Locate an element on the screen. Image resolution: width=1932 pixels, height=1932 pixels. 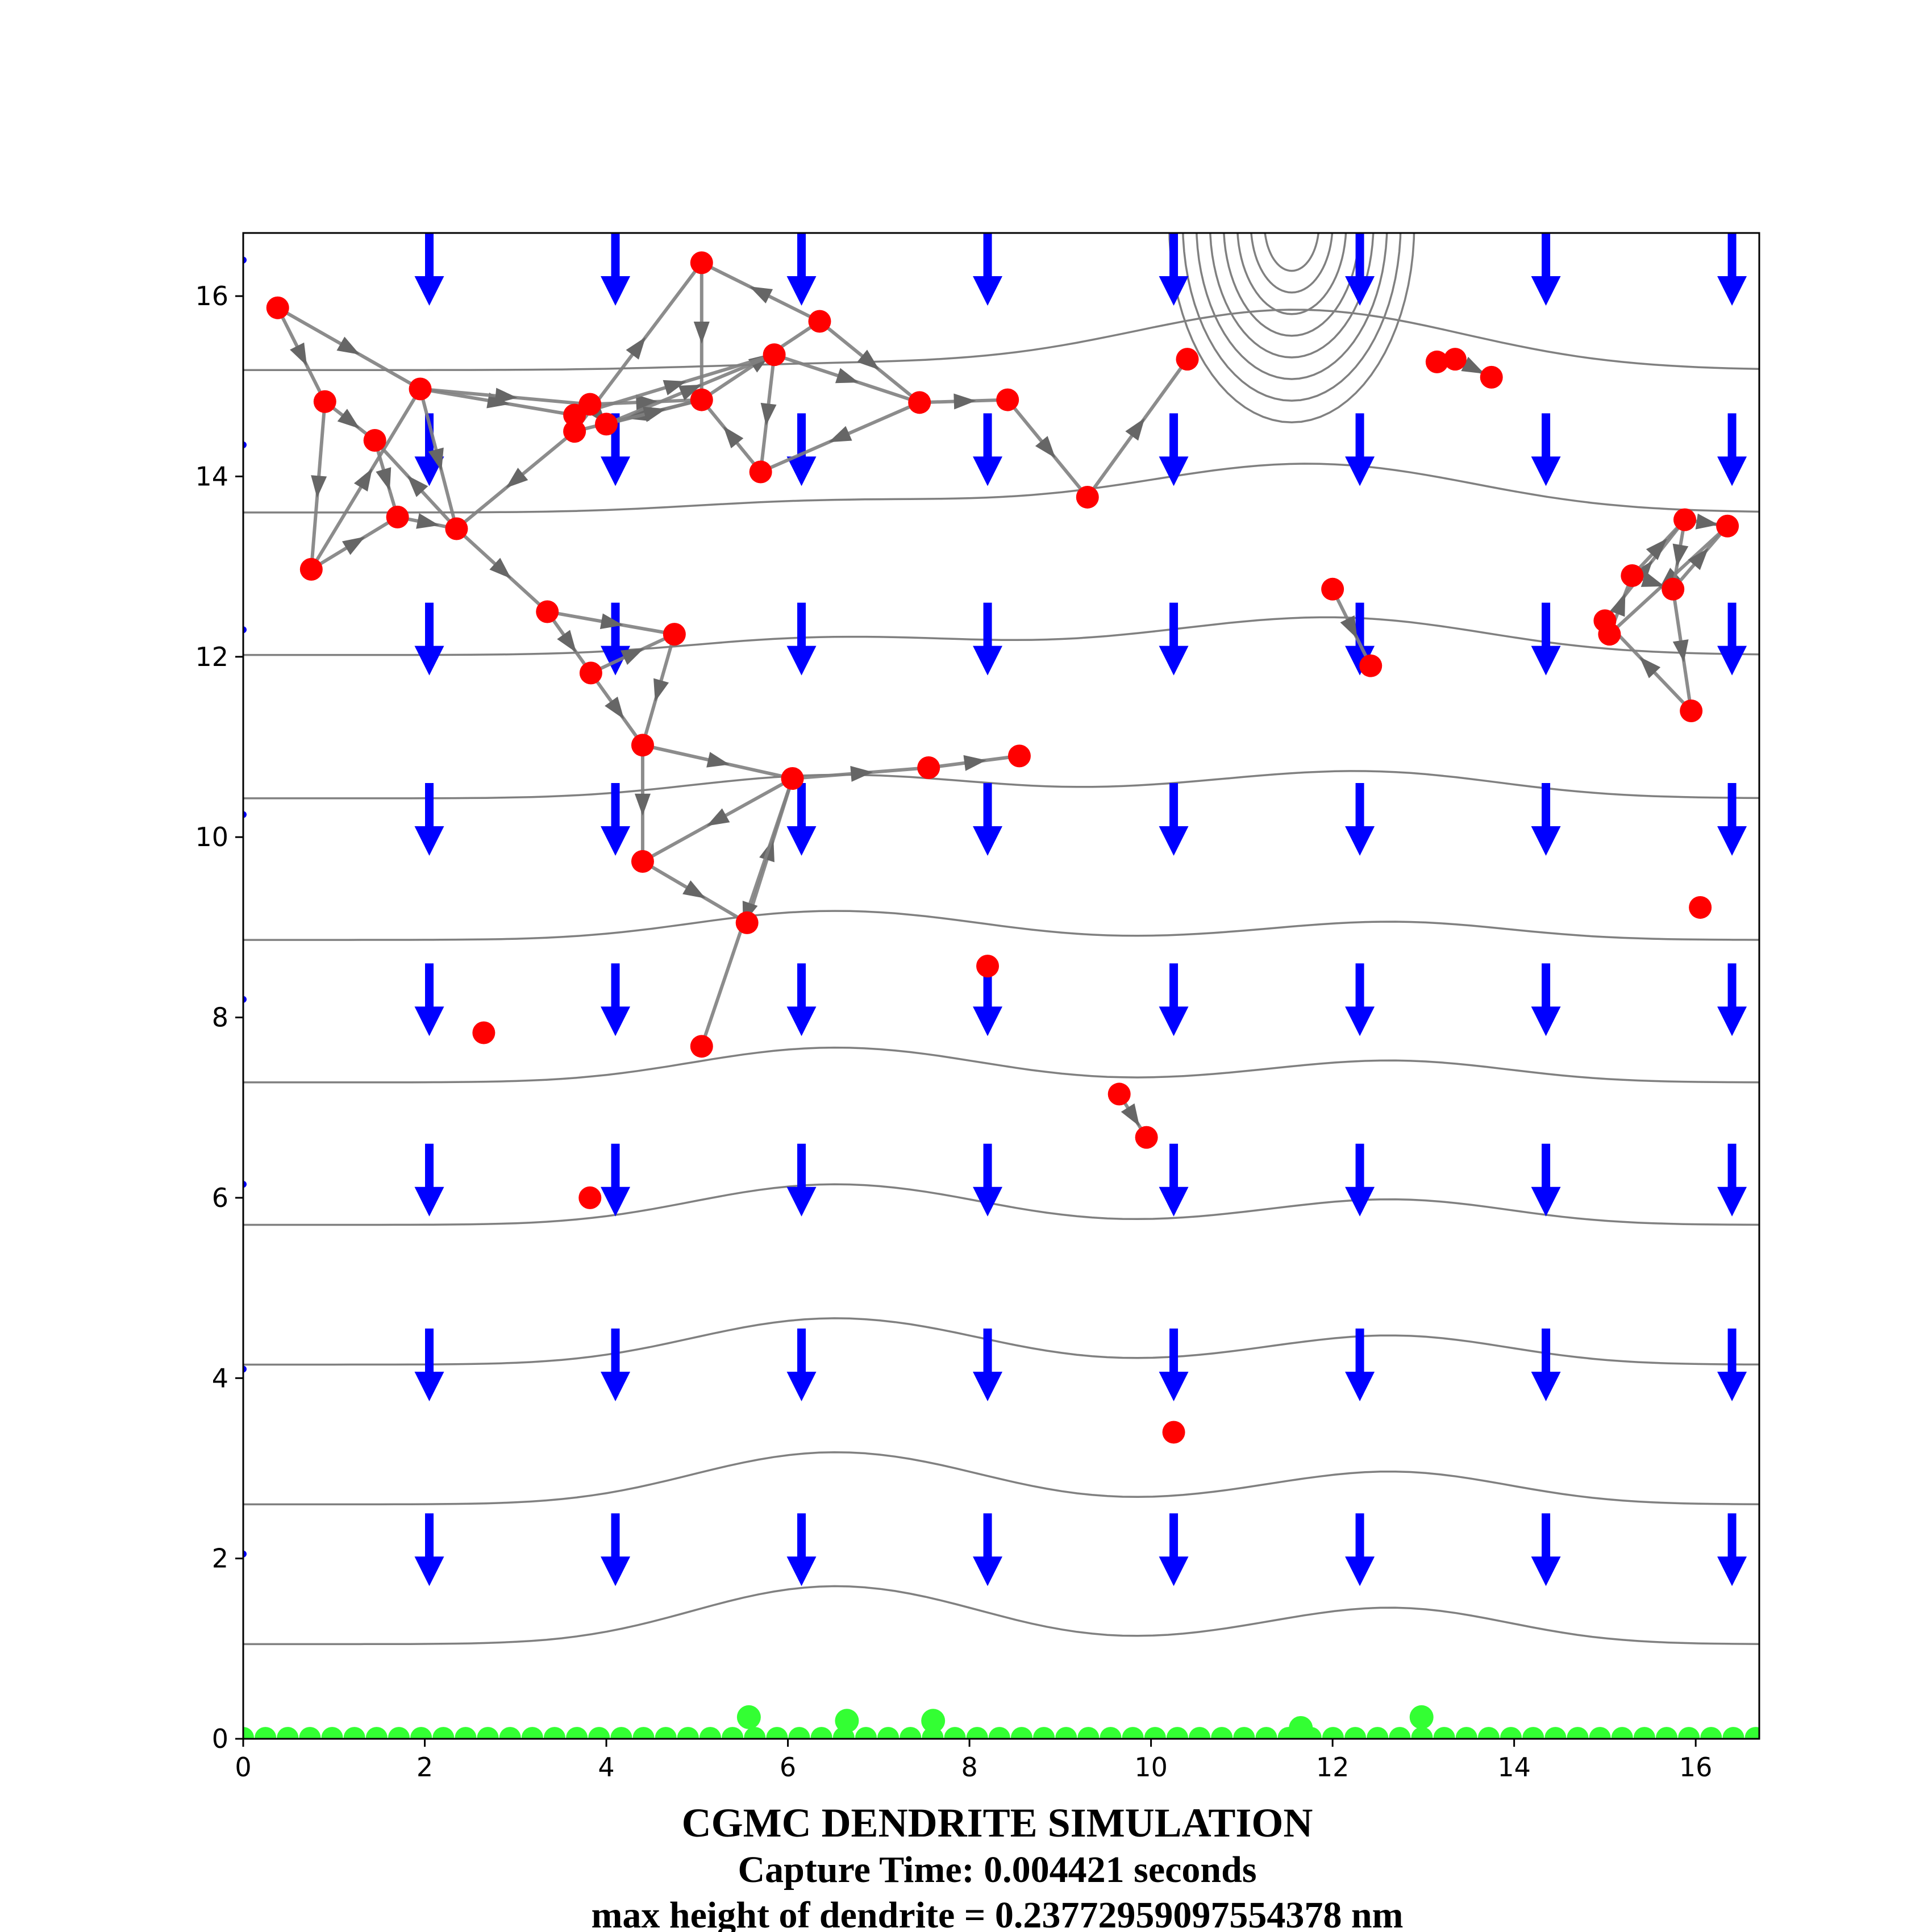
y-tick-label: 16 is located at coordinates (211, 296).